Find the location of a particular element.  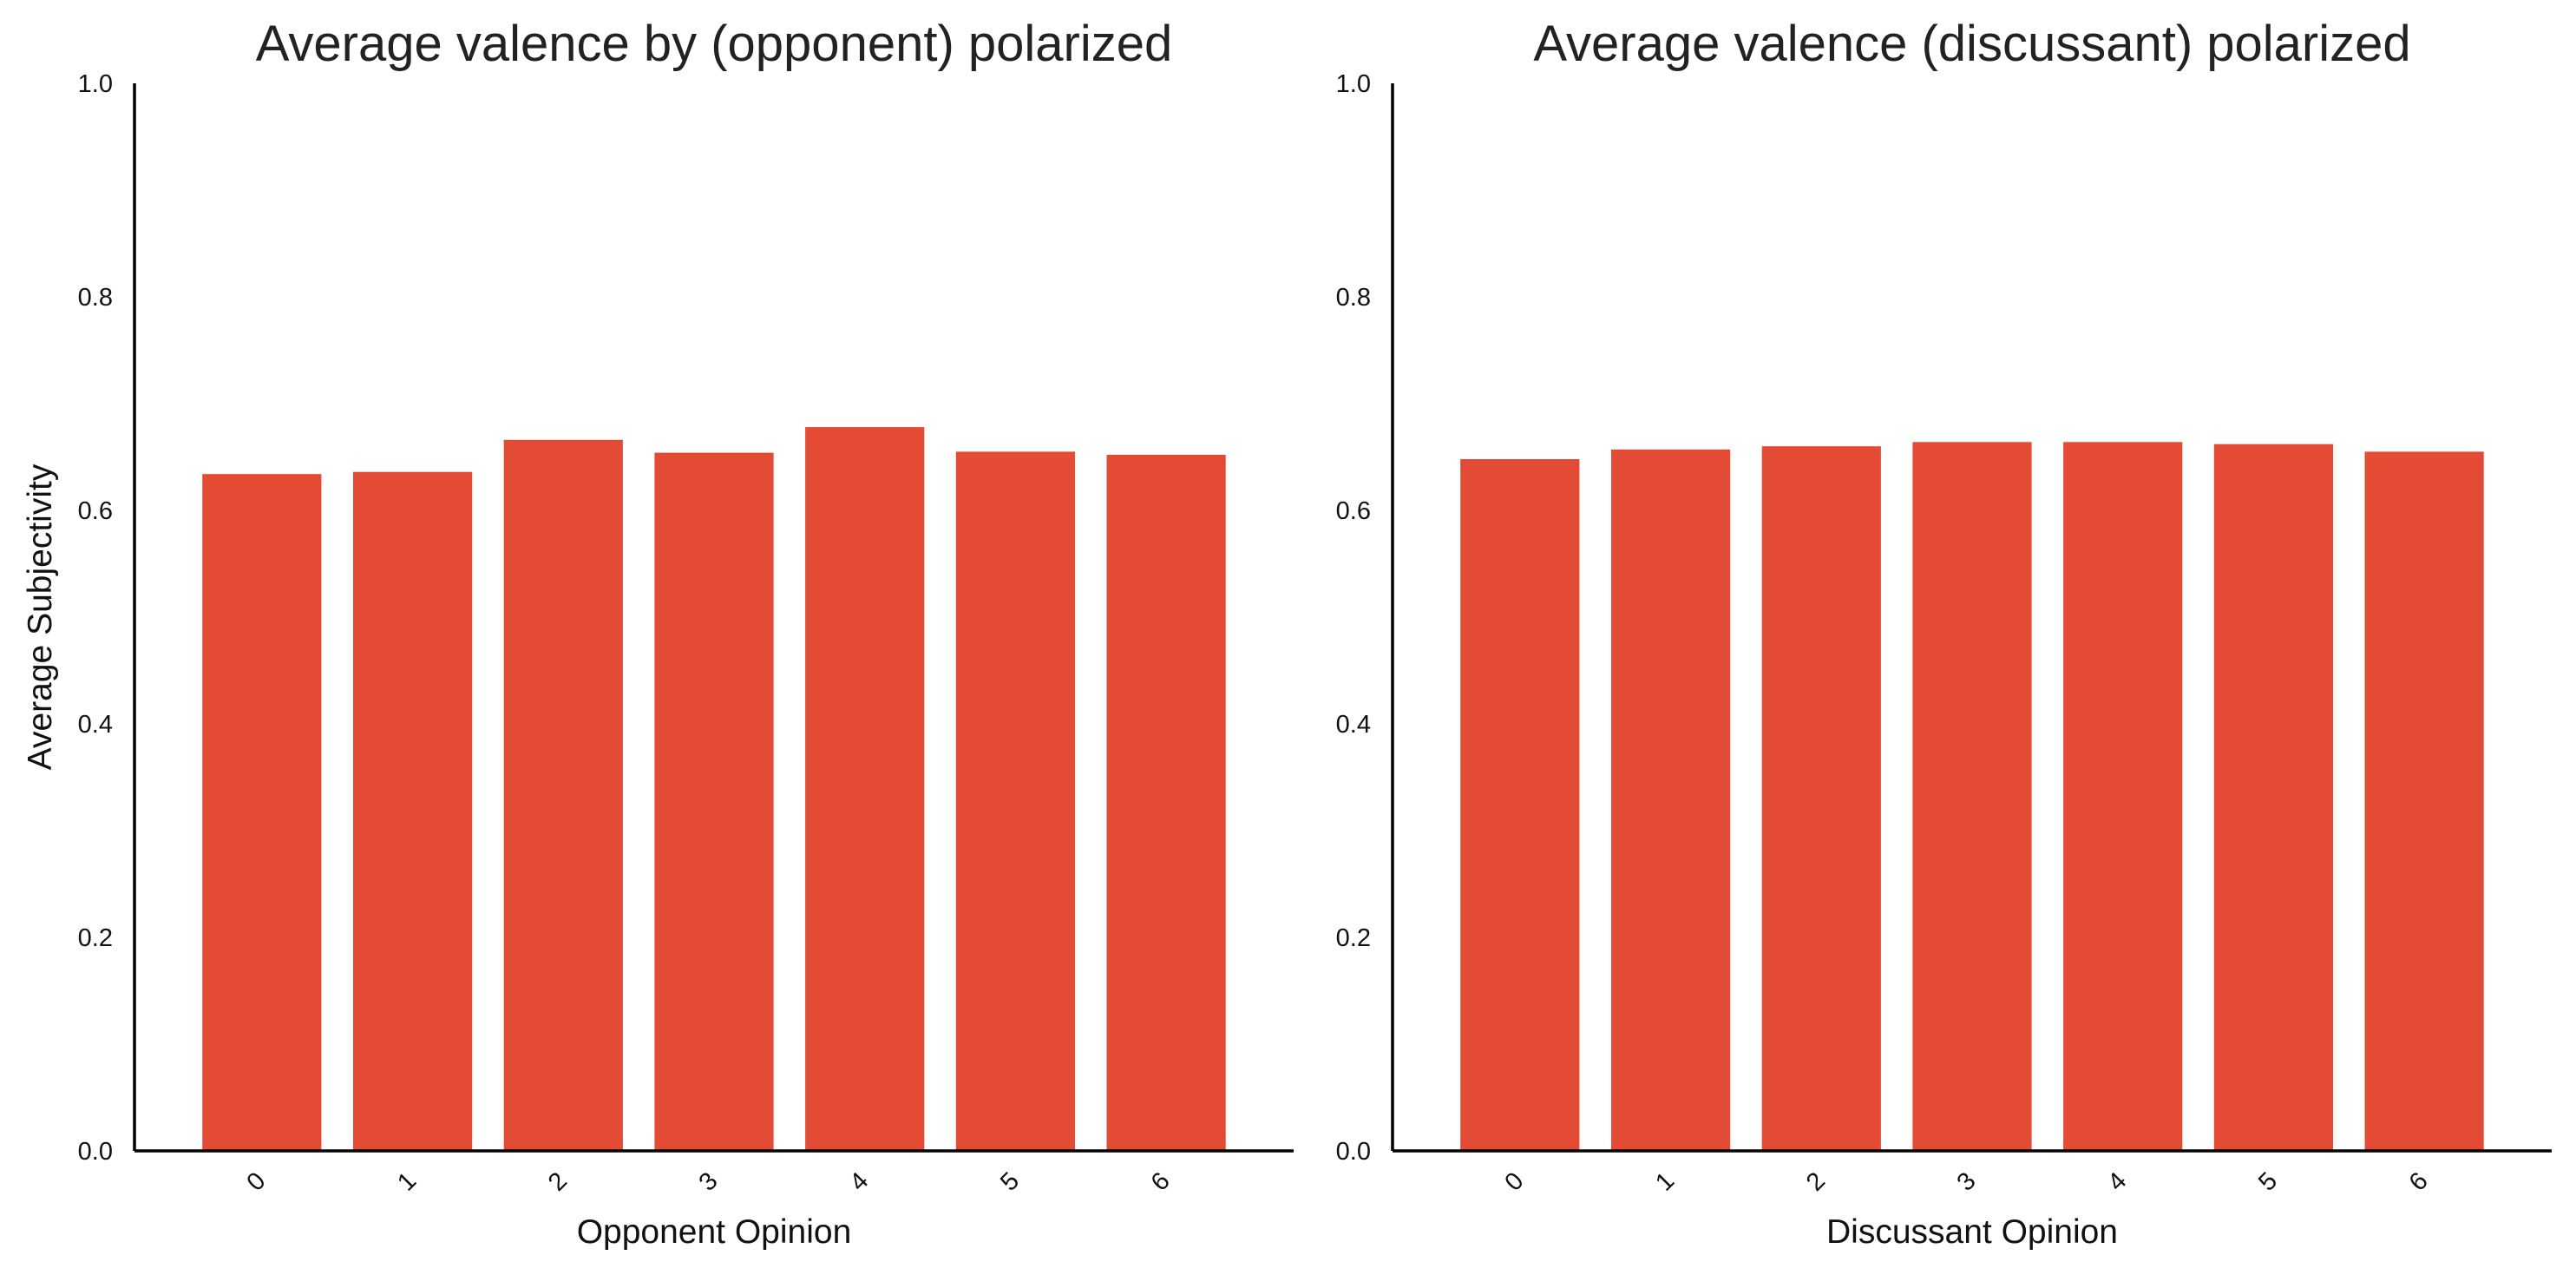

left-chart-y-tick-label-0.8: 0.8 is located at coordinates (95, 298).